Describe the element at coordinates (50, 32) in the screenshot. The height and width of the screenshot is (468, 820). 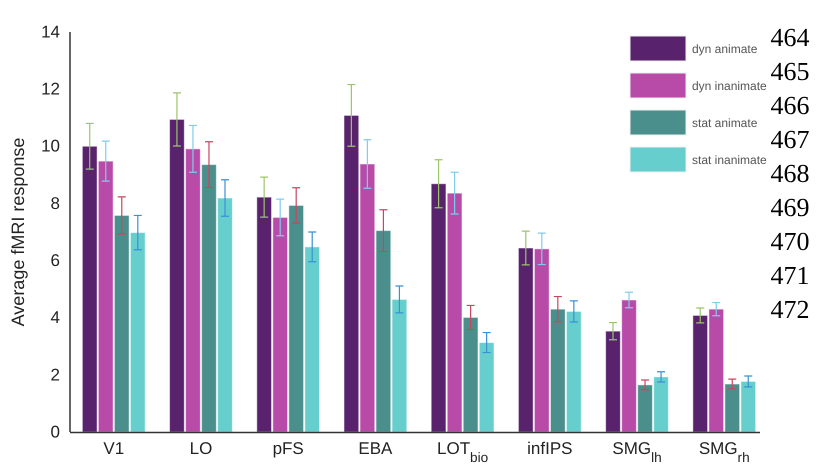
I see `y-tick-label: 14` at that location.